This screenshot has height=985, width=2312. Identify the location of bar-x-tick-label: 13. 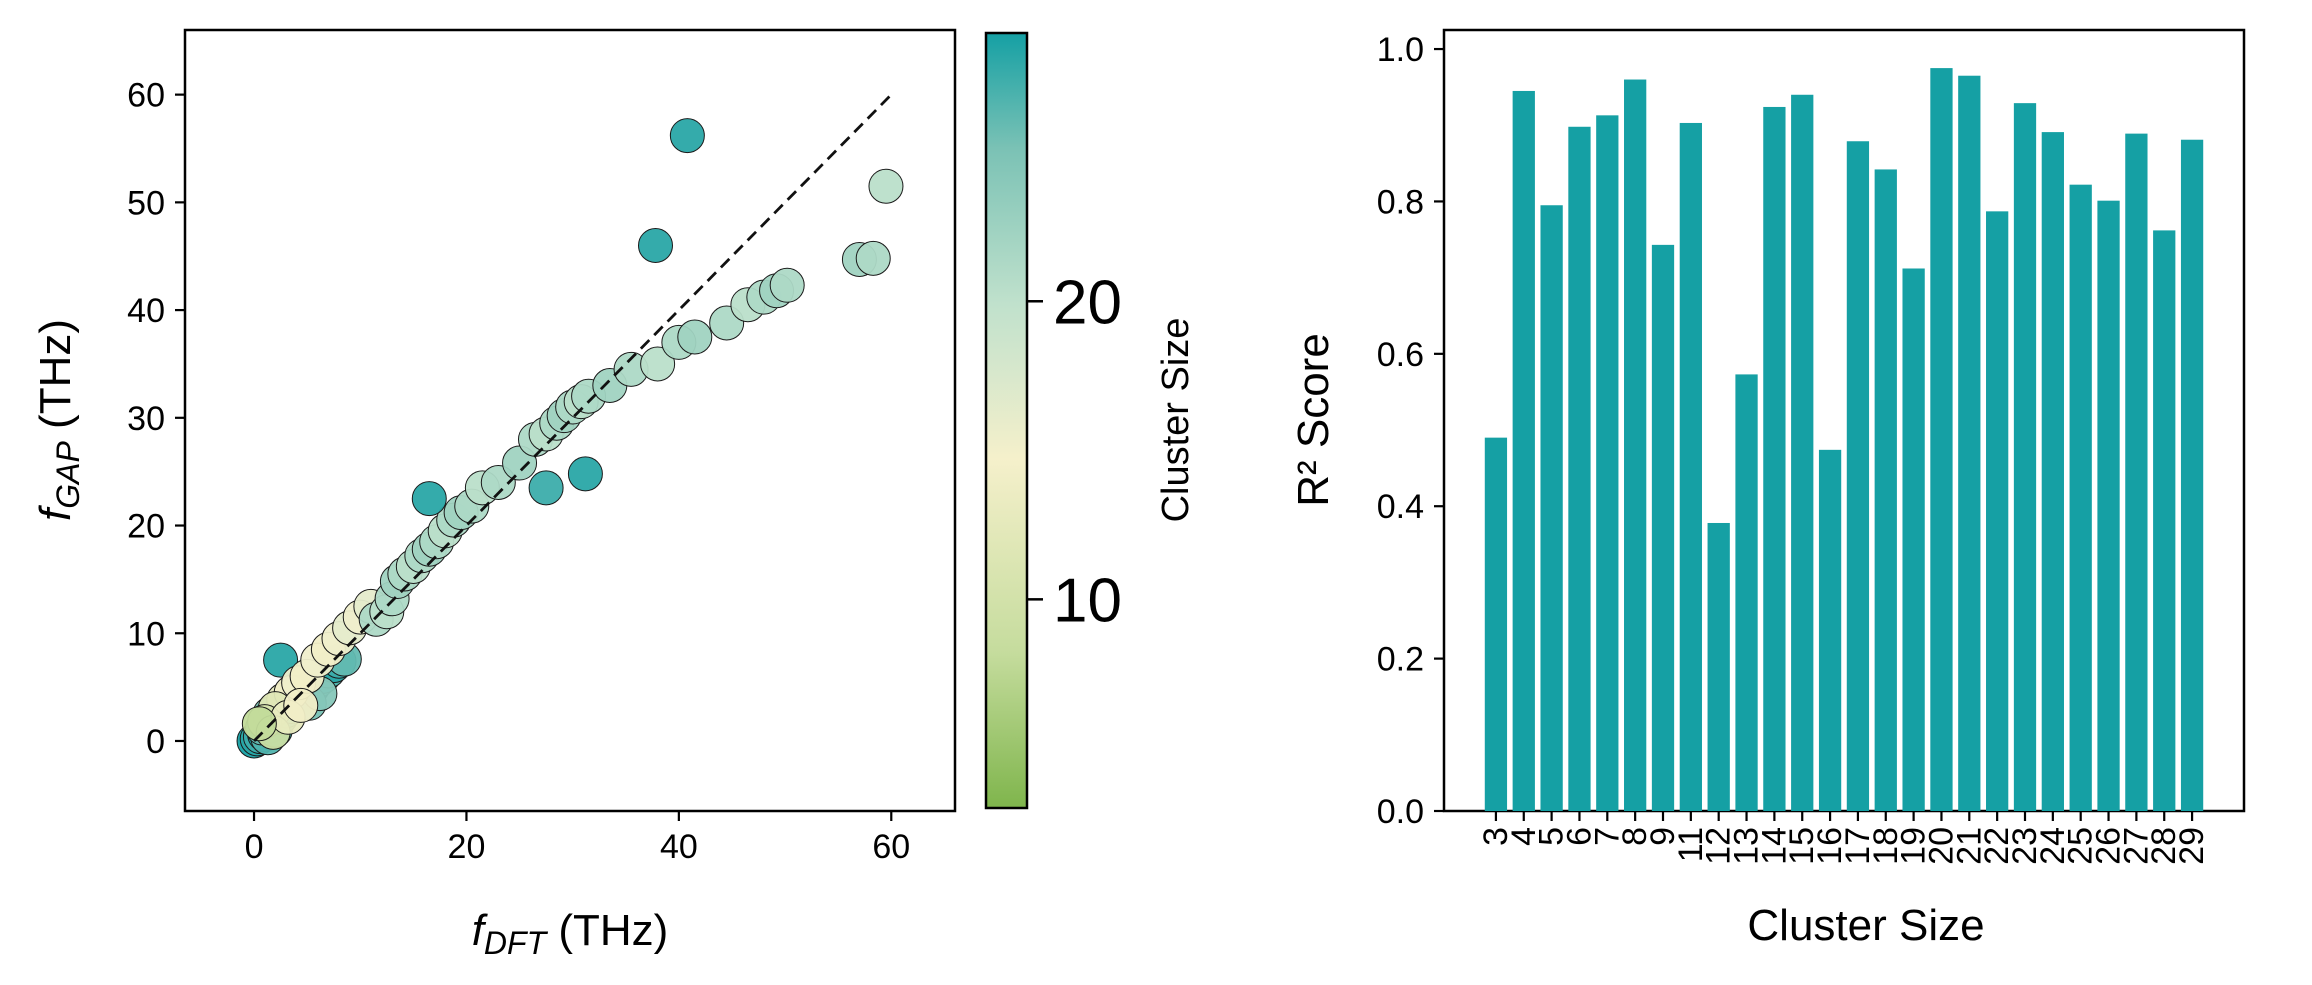
(1747, 846).